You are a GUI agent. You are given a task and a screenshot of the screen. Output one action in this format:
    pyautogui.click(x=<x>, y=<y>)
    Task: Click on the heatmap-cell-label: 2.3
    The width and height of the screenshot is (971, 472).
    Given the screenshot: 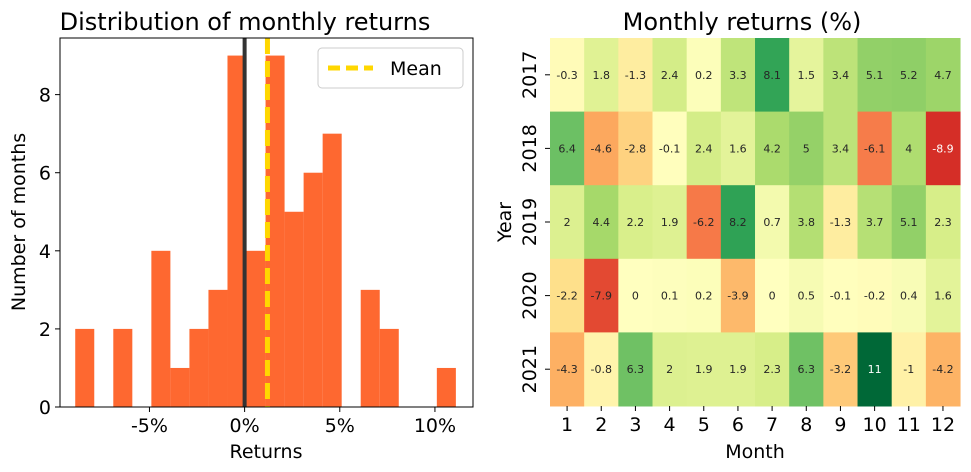 What is the action you would take?
    pyautogui.click(x=943, y=222)
    